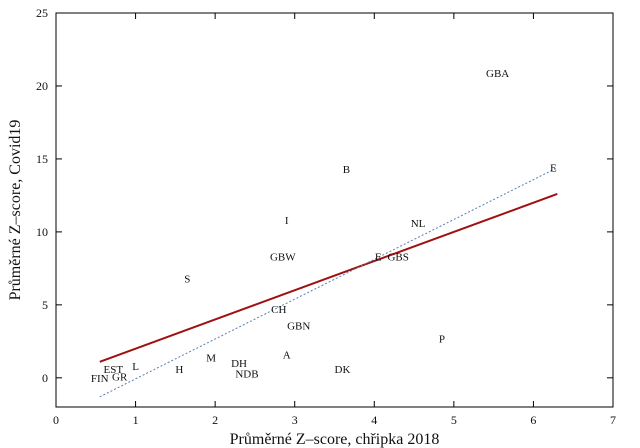  I want to click on y-tick-label: 25, so click(42, 13).